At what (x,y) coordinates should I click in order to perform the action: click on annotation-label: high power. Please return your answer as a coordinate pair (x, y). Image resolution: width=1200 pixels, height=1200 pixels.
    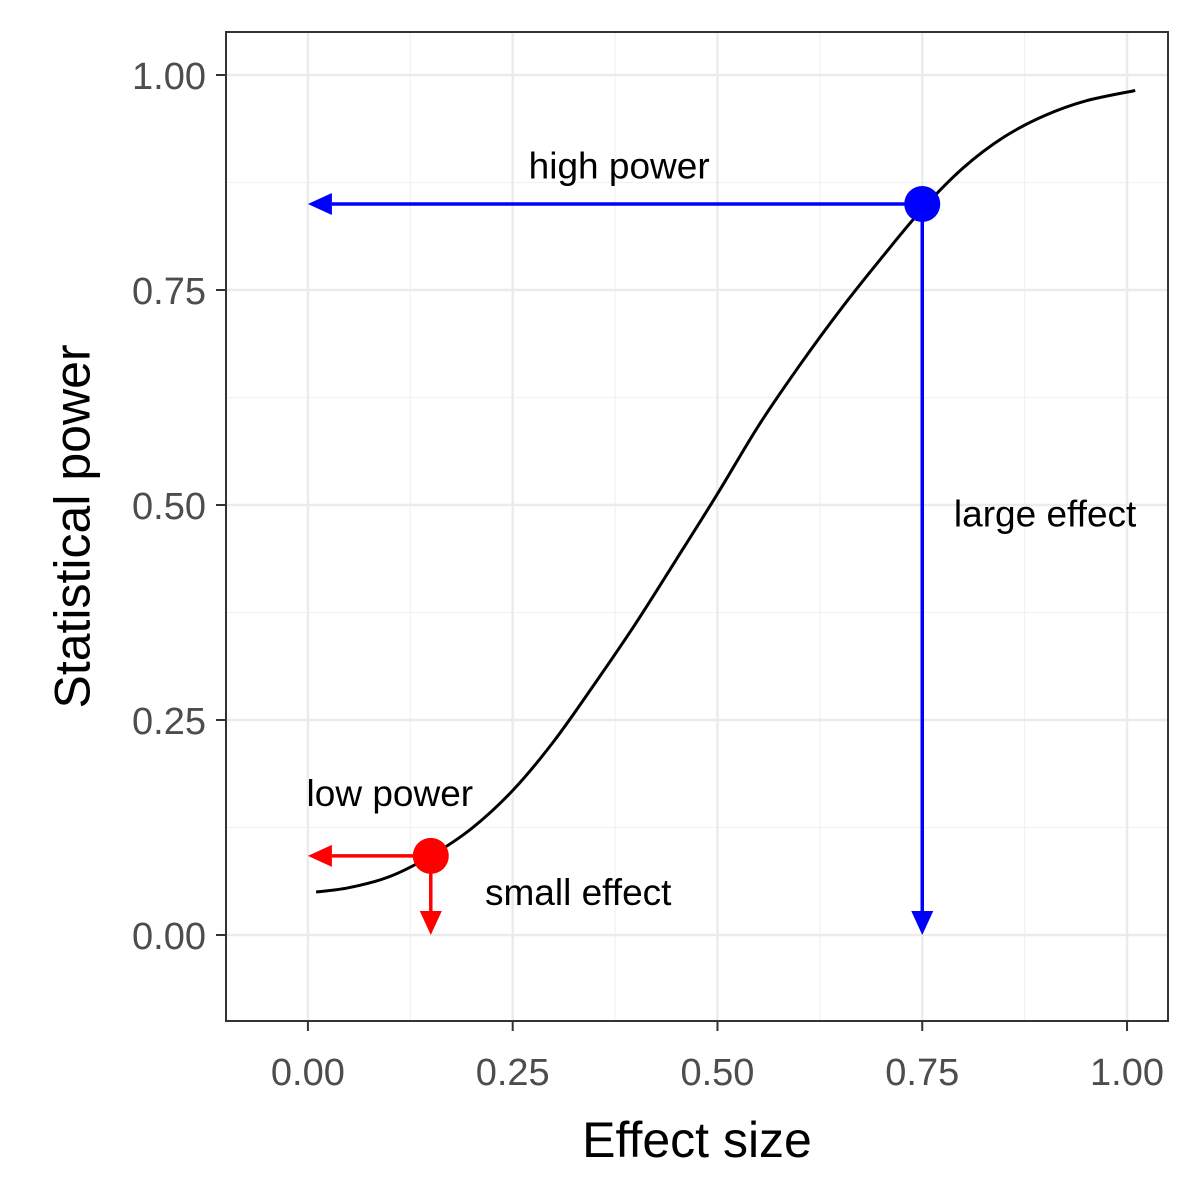
    Looking at the image, I should click on (619, 165).